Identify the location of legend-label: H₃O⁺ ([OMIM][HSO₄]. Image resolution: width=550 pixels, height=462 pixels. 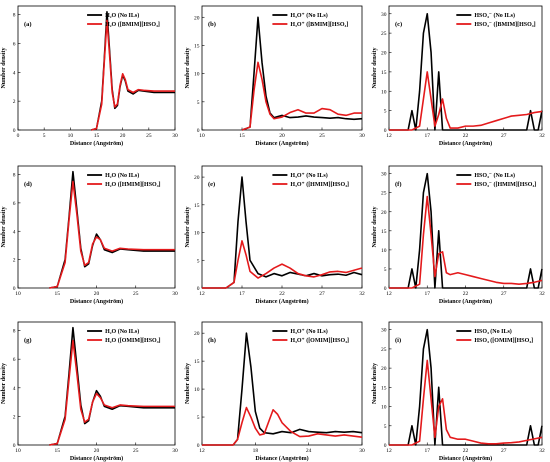
(319, 340).